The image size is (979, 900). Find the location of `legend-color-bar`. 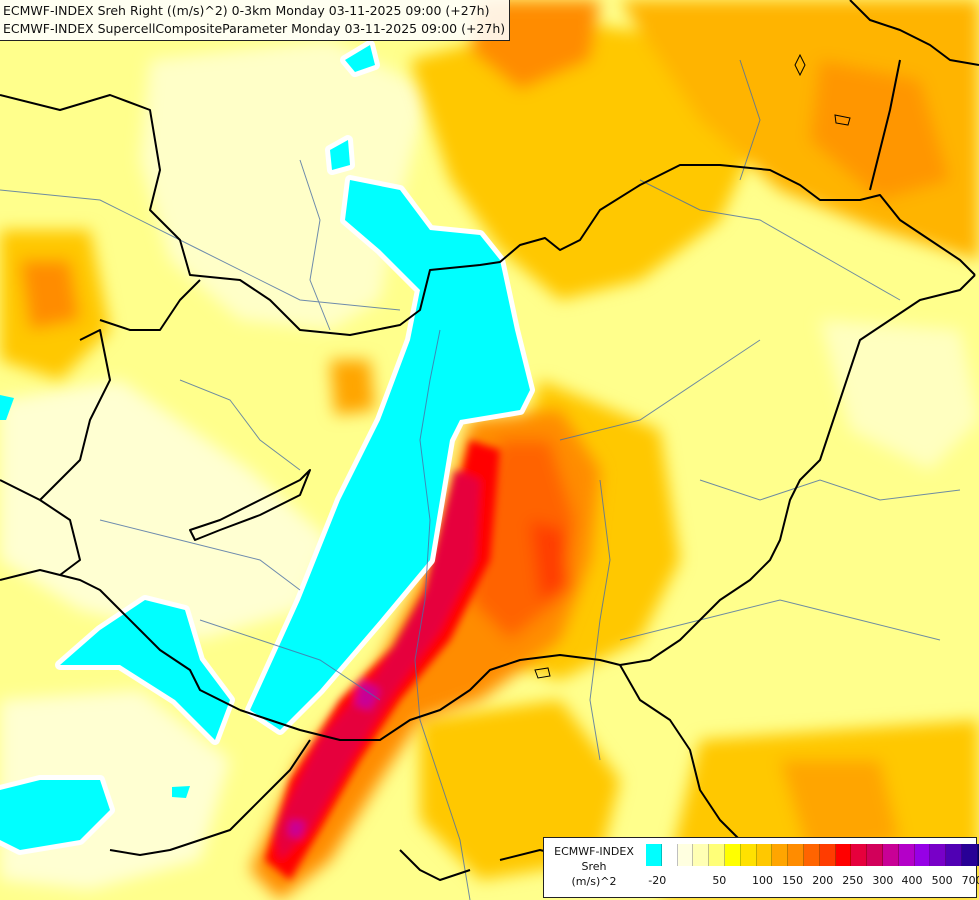

legend-color-bar is located at coordinates (812, 855).